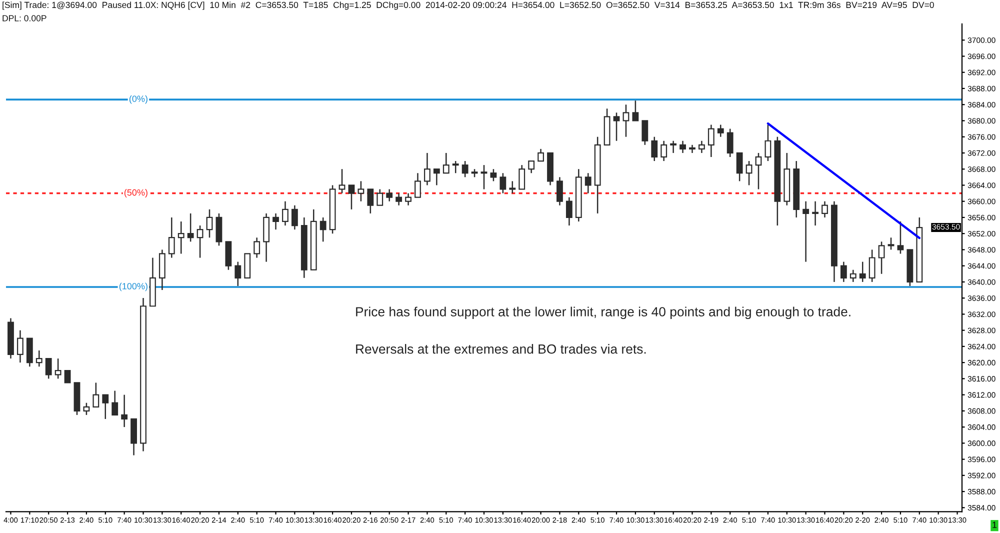  Describe the element at coordinates (501, 349) in the screenshot. I see `annotation: Reversals at the extremes and BO trades via rets.` at that location.